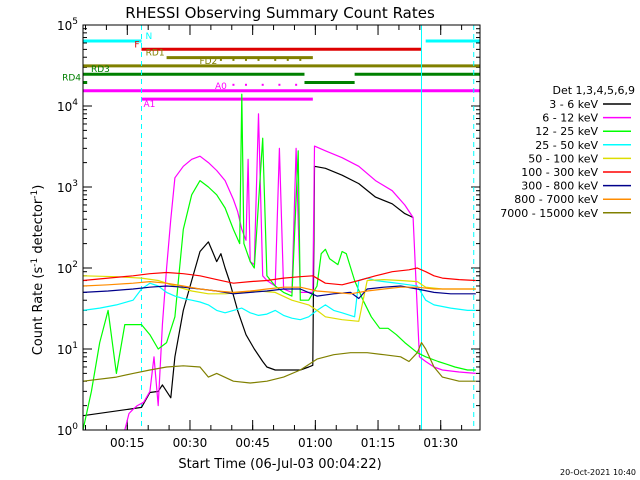 The height and width of the screenshot is (480, 640). Describe the element at coordinates (593, 90) in the screenshot. I see `legend-title: Det 1,3,4,5,6,9` at that location.